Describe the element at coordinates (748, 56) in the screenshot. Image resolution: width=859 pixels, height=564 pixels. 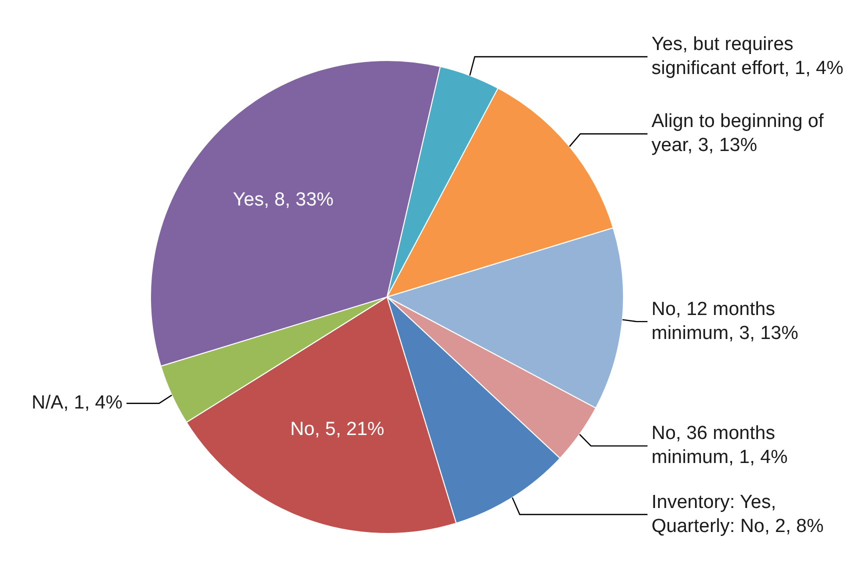
I see `slice-label: Yes, but requires significant effort, 1, 4%` at that location.